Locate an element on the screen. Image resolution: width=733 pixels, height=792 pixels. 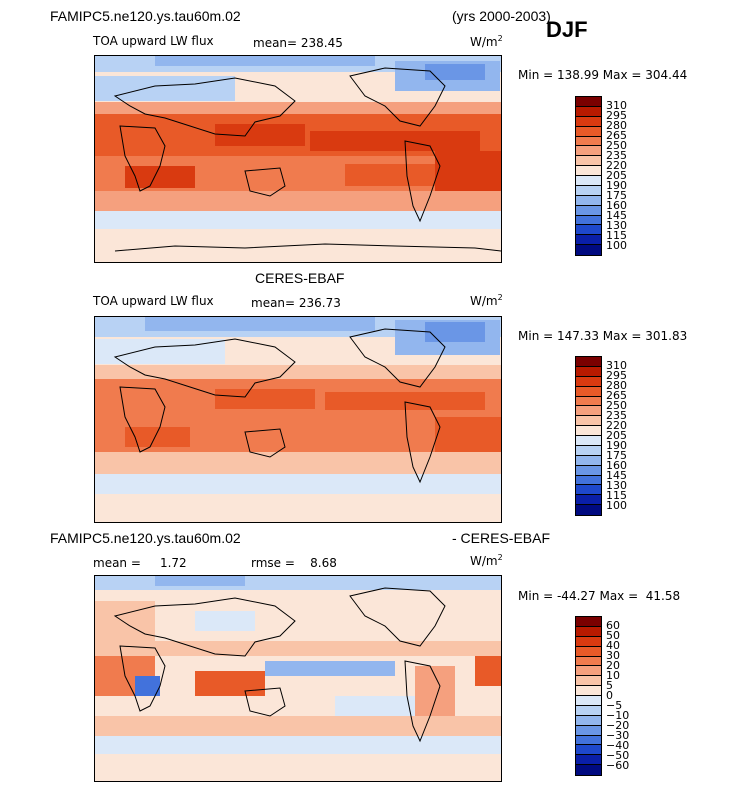
season-label: DJF is located at coordinates (567, 29).